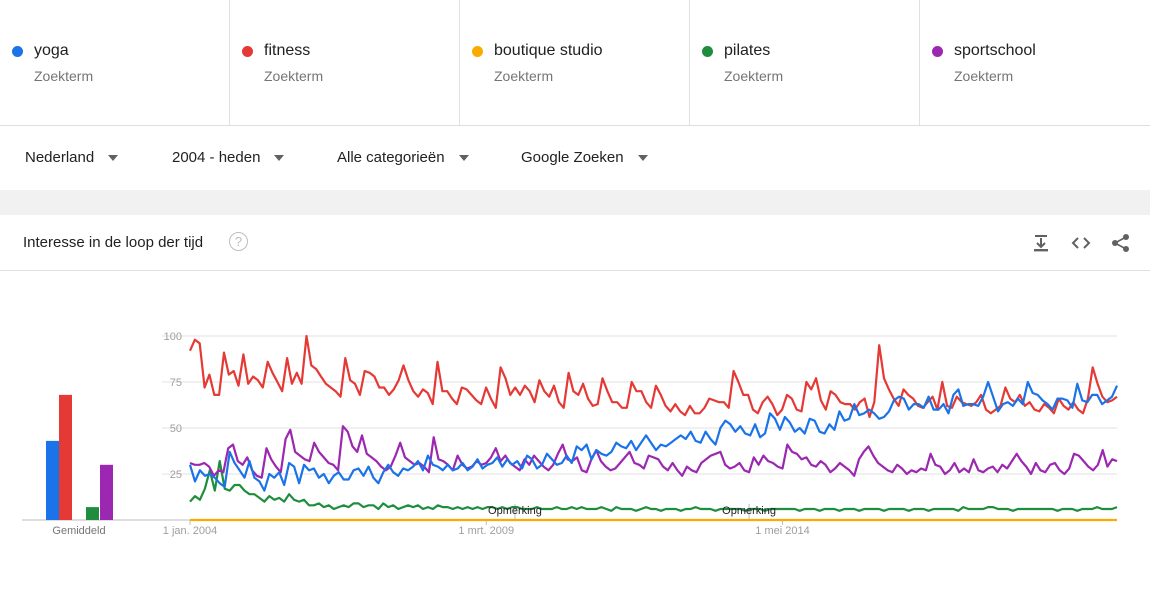 This screenshot has height=607, width=1150. I want to click on y-tick-label: 100, so click(173, 337).